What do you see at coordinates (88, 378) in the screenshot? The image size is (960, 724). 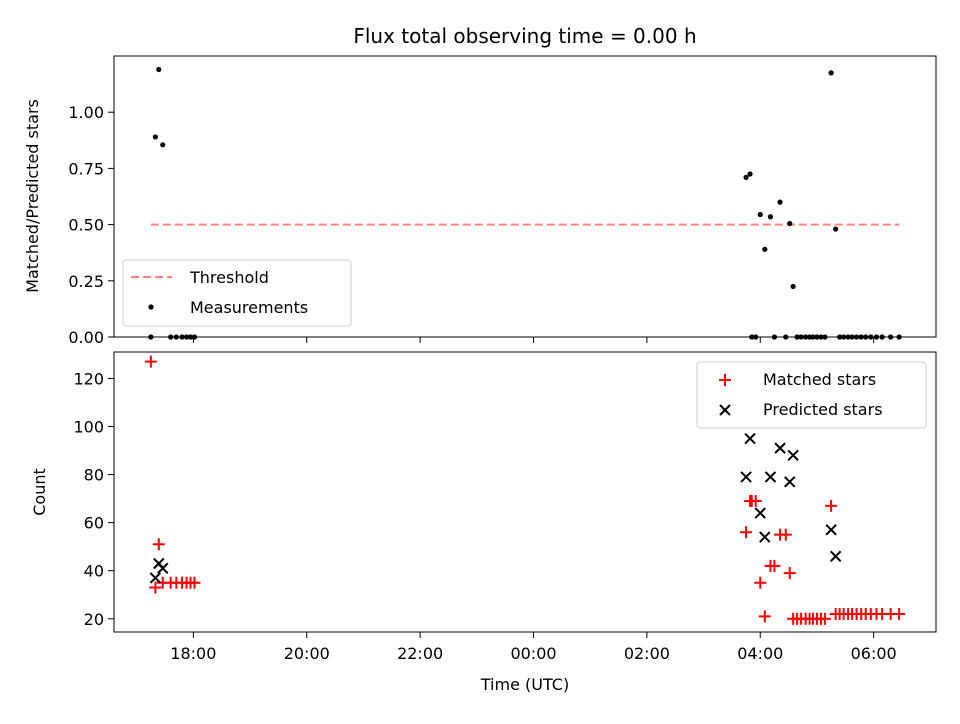 I see `bottom-y-tick-label: 120` at bounding box center [88, 378].